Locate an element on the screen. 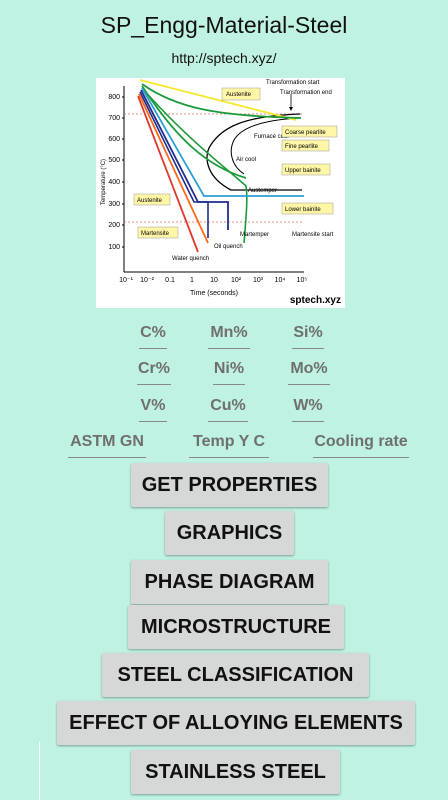 The image size is (448, 800). label-water-quench: Water quench is located at coordinates (190, 259).